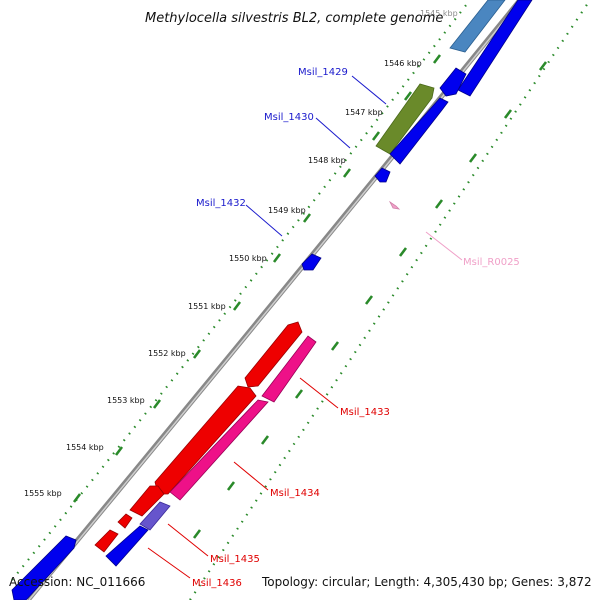 This screenshot has width=600, height=600. What do you see at coordinates (295, 493) in the screenshot?
I see `gene-label-msil-1434: Msil_1434` at bounding box center [295, 493].